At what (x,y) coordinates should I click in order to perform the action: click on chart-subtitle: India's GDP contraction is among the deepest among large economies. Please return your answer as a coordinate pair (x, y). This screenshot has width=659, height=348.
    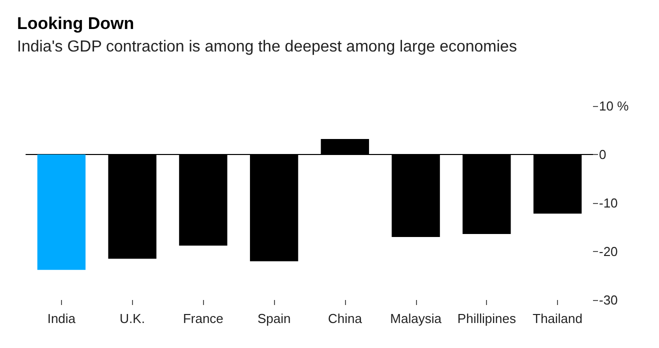
    Looking at the image, I should click on (267, 47).